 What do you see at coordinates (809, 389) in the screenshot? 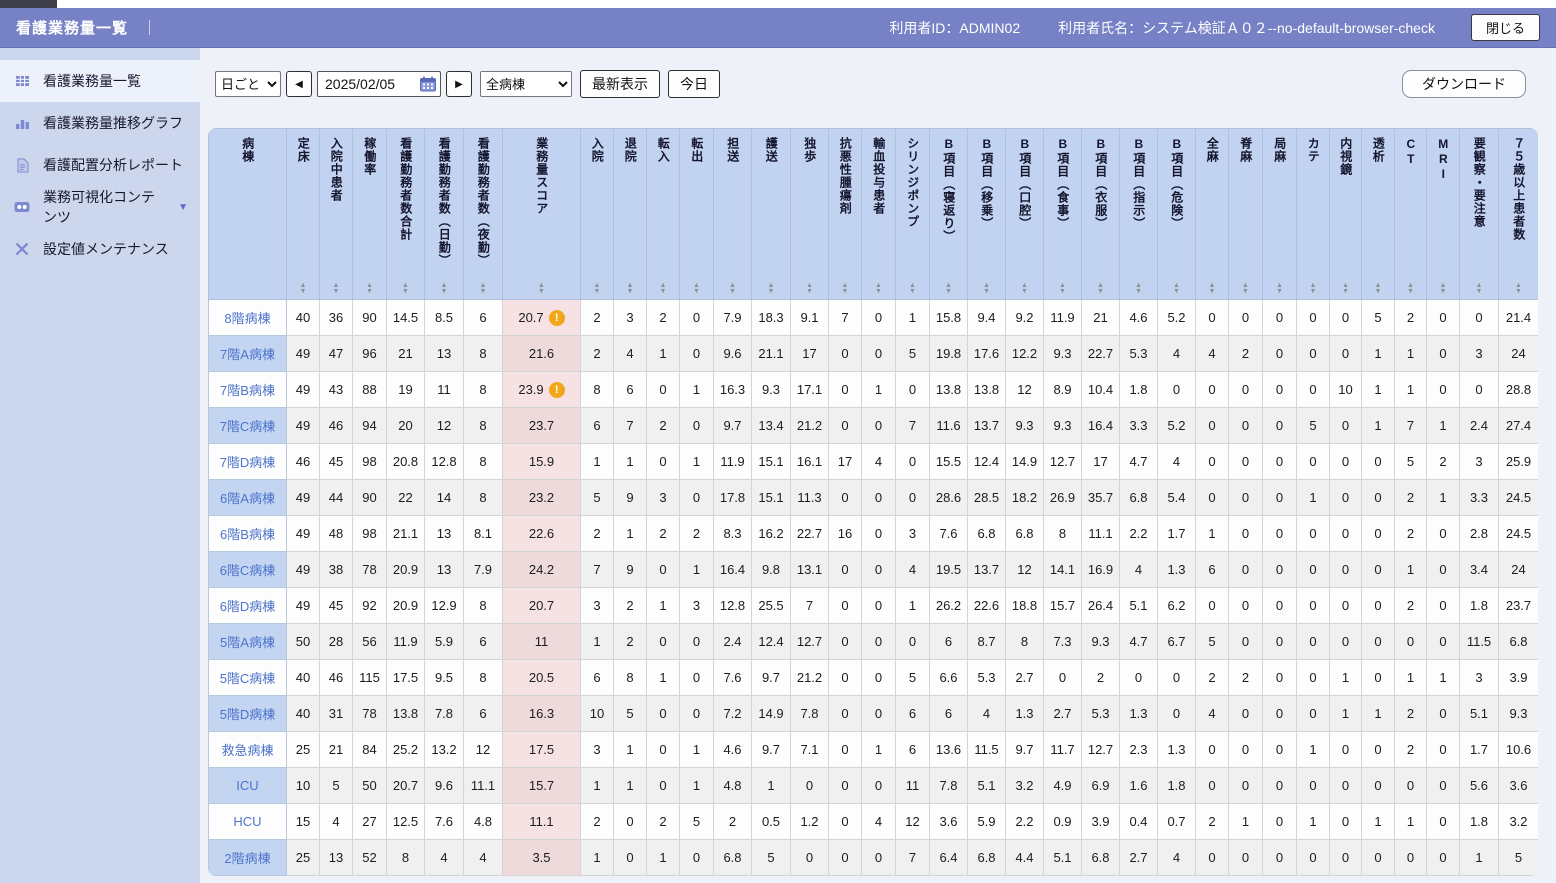
I see `data-cell: 17.1` at bounding box center [809, 389].